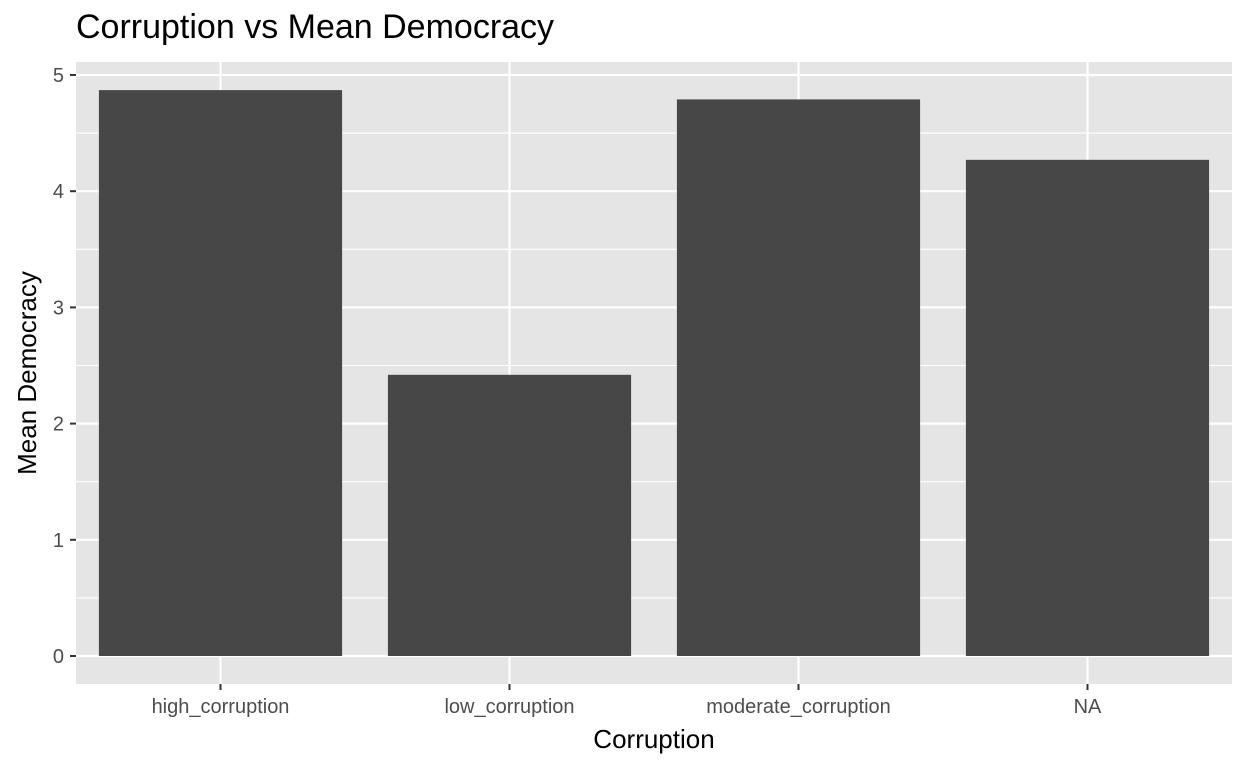 Image resolution: width=1248 pixels, height=768 pixels. What do you see at coordinates (509, 707) in the screenshot?
I see `x-tick-label: low_corruption` at bounding box center [509, 707].